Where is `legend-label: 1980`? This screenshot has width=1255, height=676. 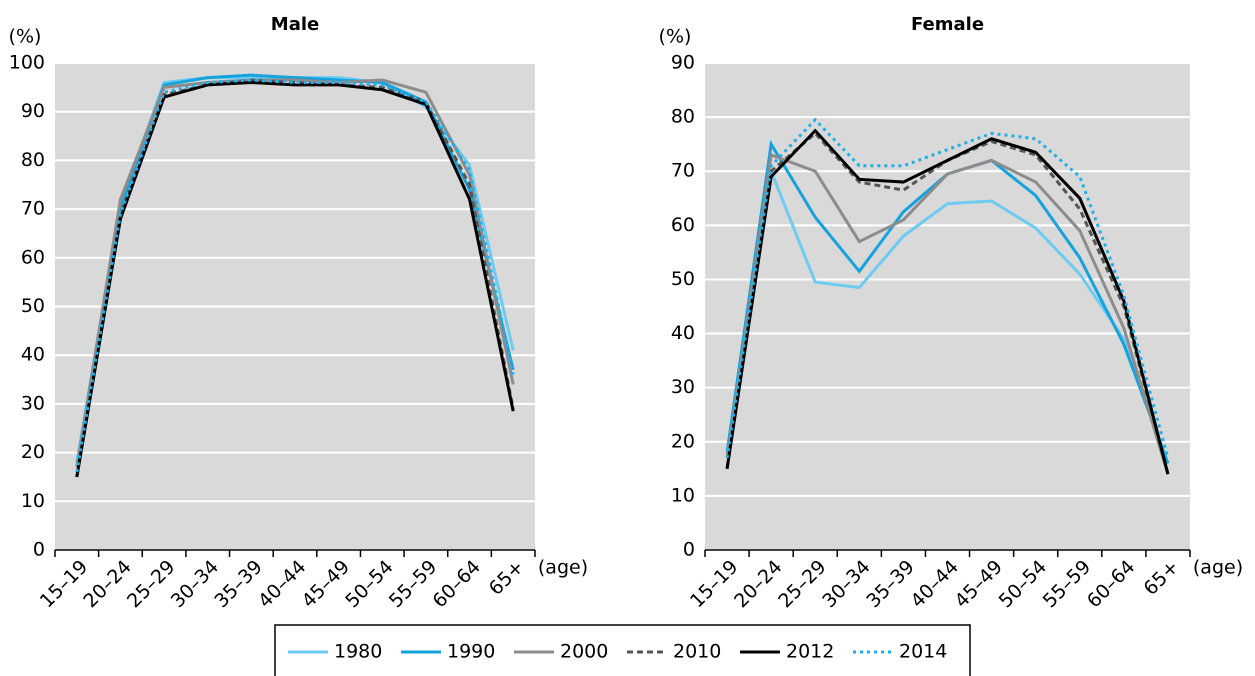 legend-label: 1980 is located at coordinates (358, 652).